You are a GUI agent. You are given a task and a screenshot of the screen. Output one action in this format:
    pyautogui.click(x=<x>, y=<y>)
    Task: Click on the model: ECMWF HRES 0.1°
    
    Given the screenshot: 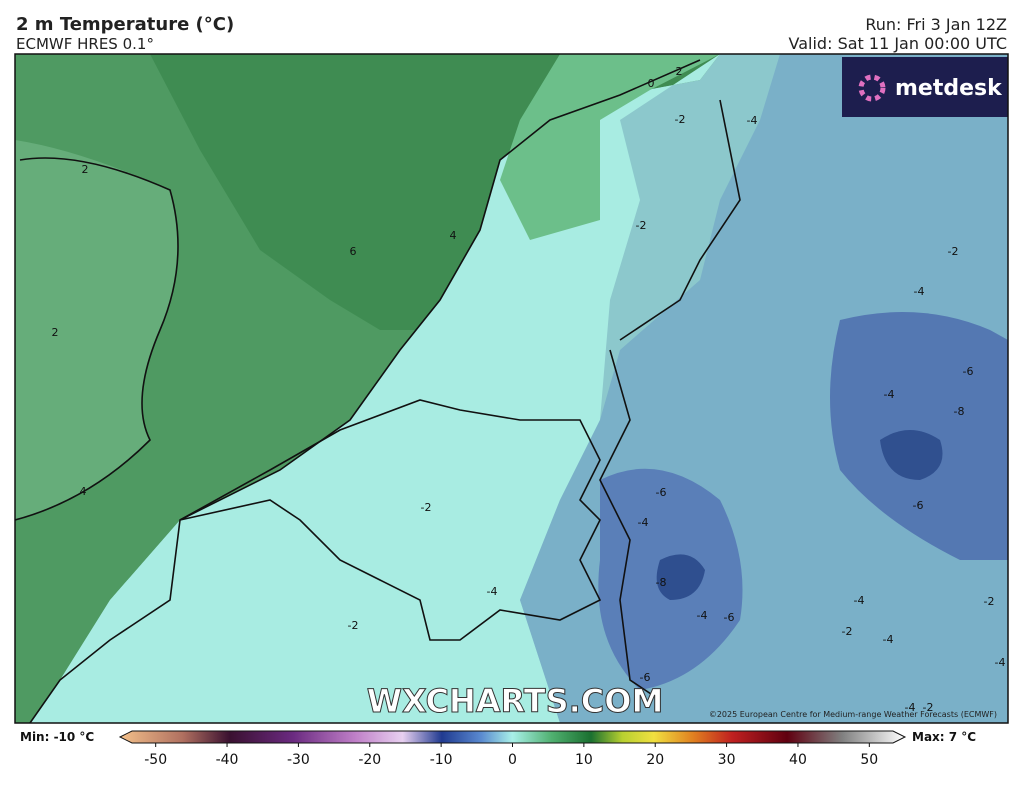 What is the action you would take?
    pyautogui.click(x=85, y=44)
    